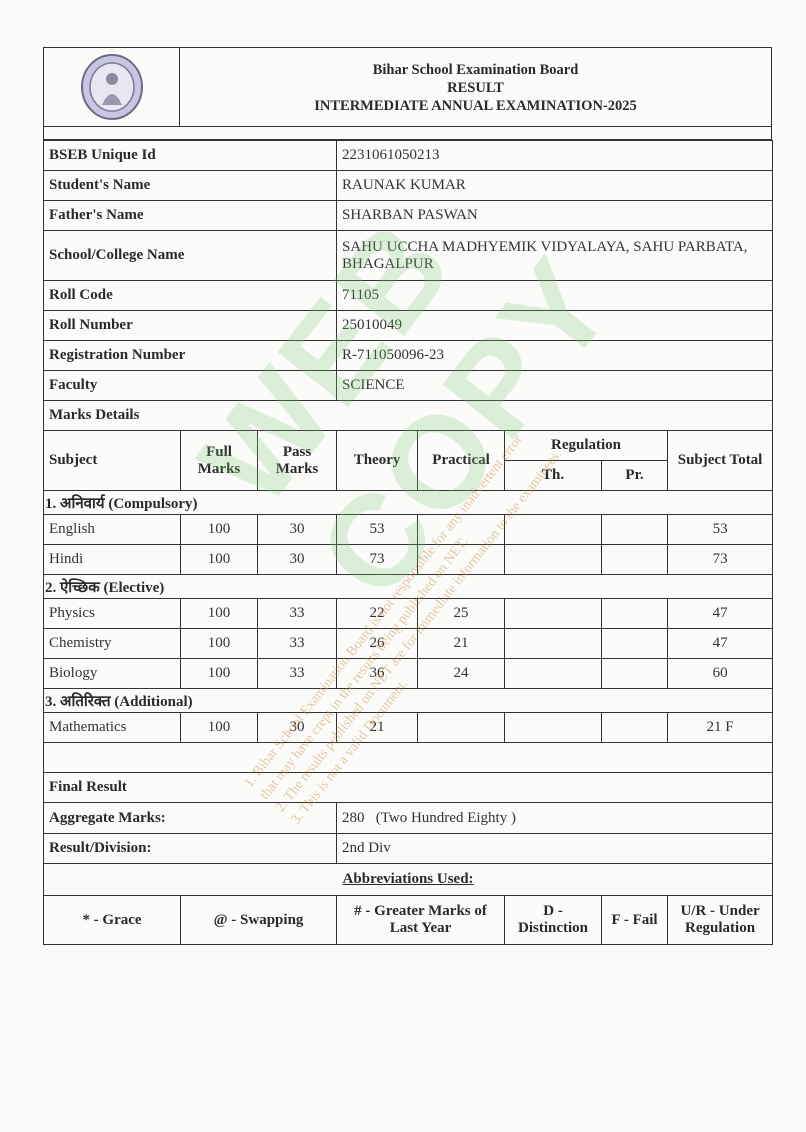  Describe the element at coordinates (720, 727) in the screenshot. I see `subject-total: 21 F` at that location.